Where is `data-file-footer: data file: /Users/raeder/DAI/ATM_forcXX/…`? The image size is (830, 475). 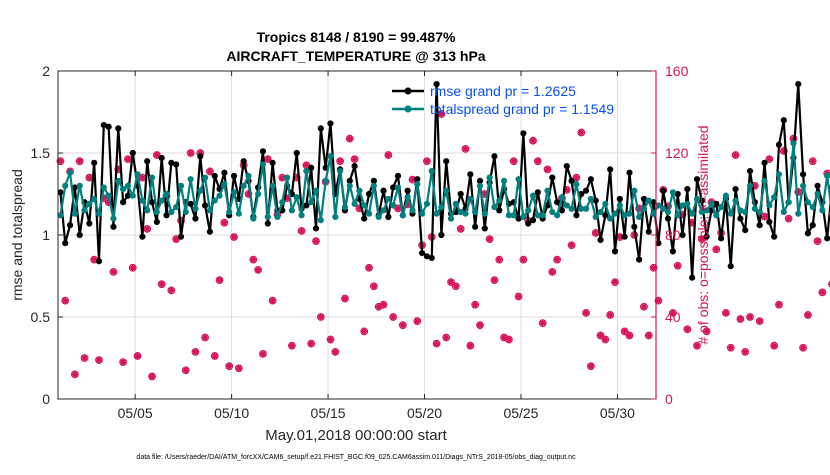 data-file-footer: data file: /Users/raeder/DAI/ATM_forcXX/… is located at coordinates (356, 457).